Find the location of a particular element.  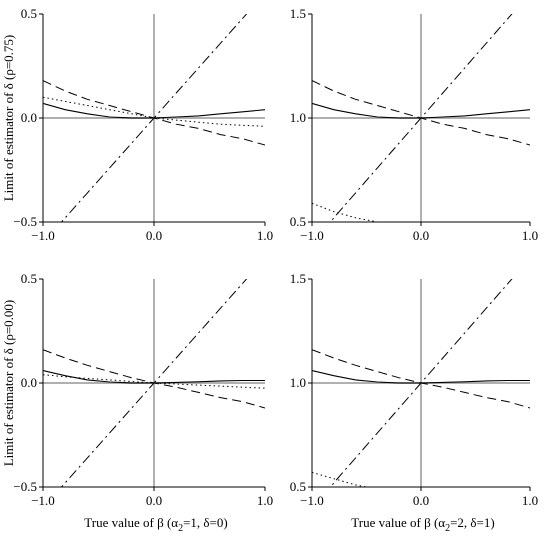

x-axis-label-left-rest: =1, δ=0) is located at coordinates (205, 522).